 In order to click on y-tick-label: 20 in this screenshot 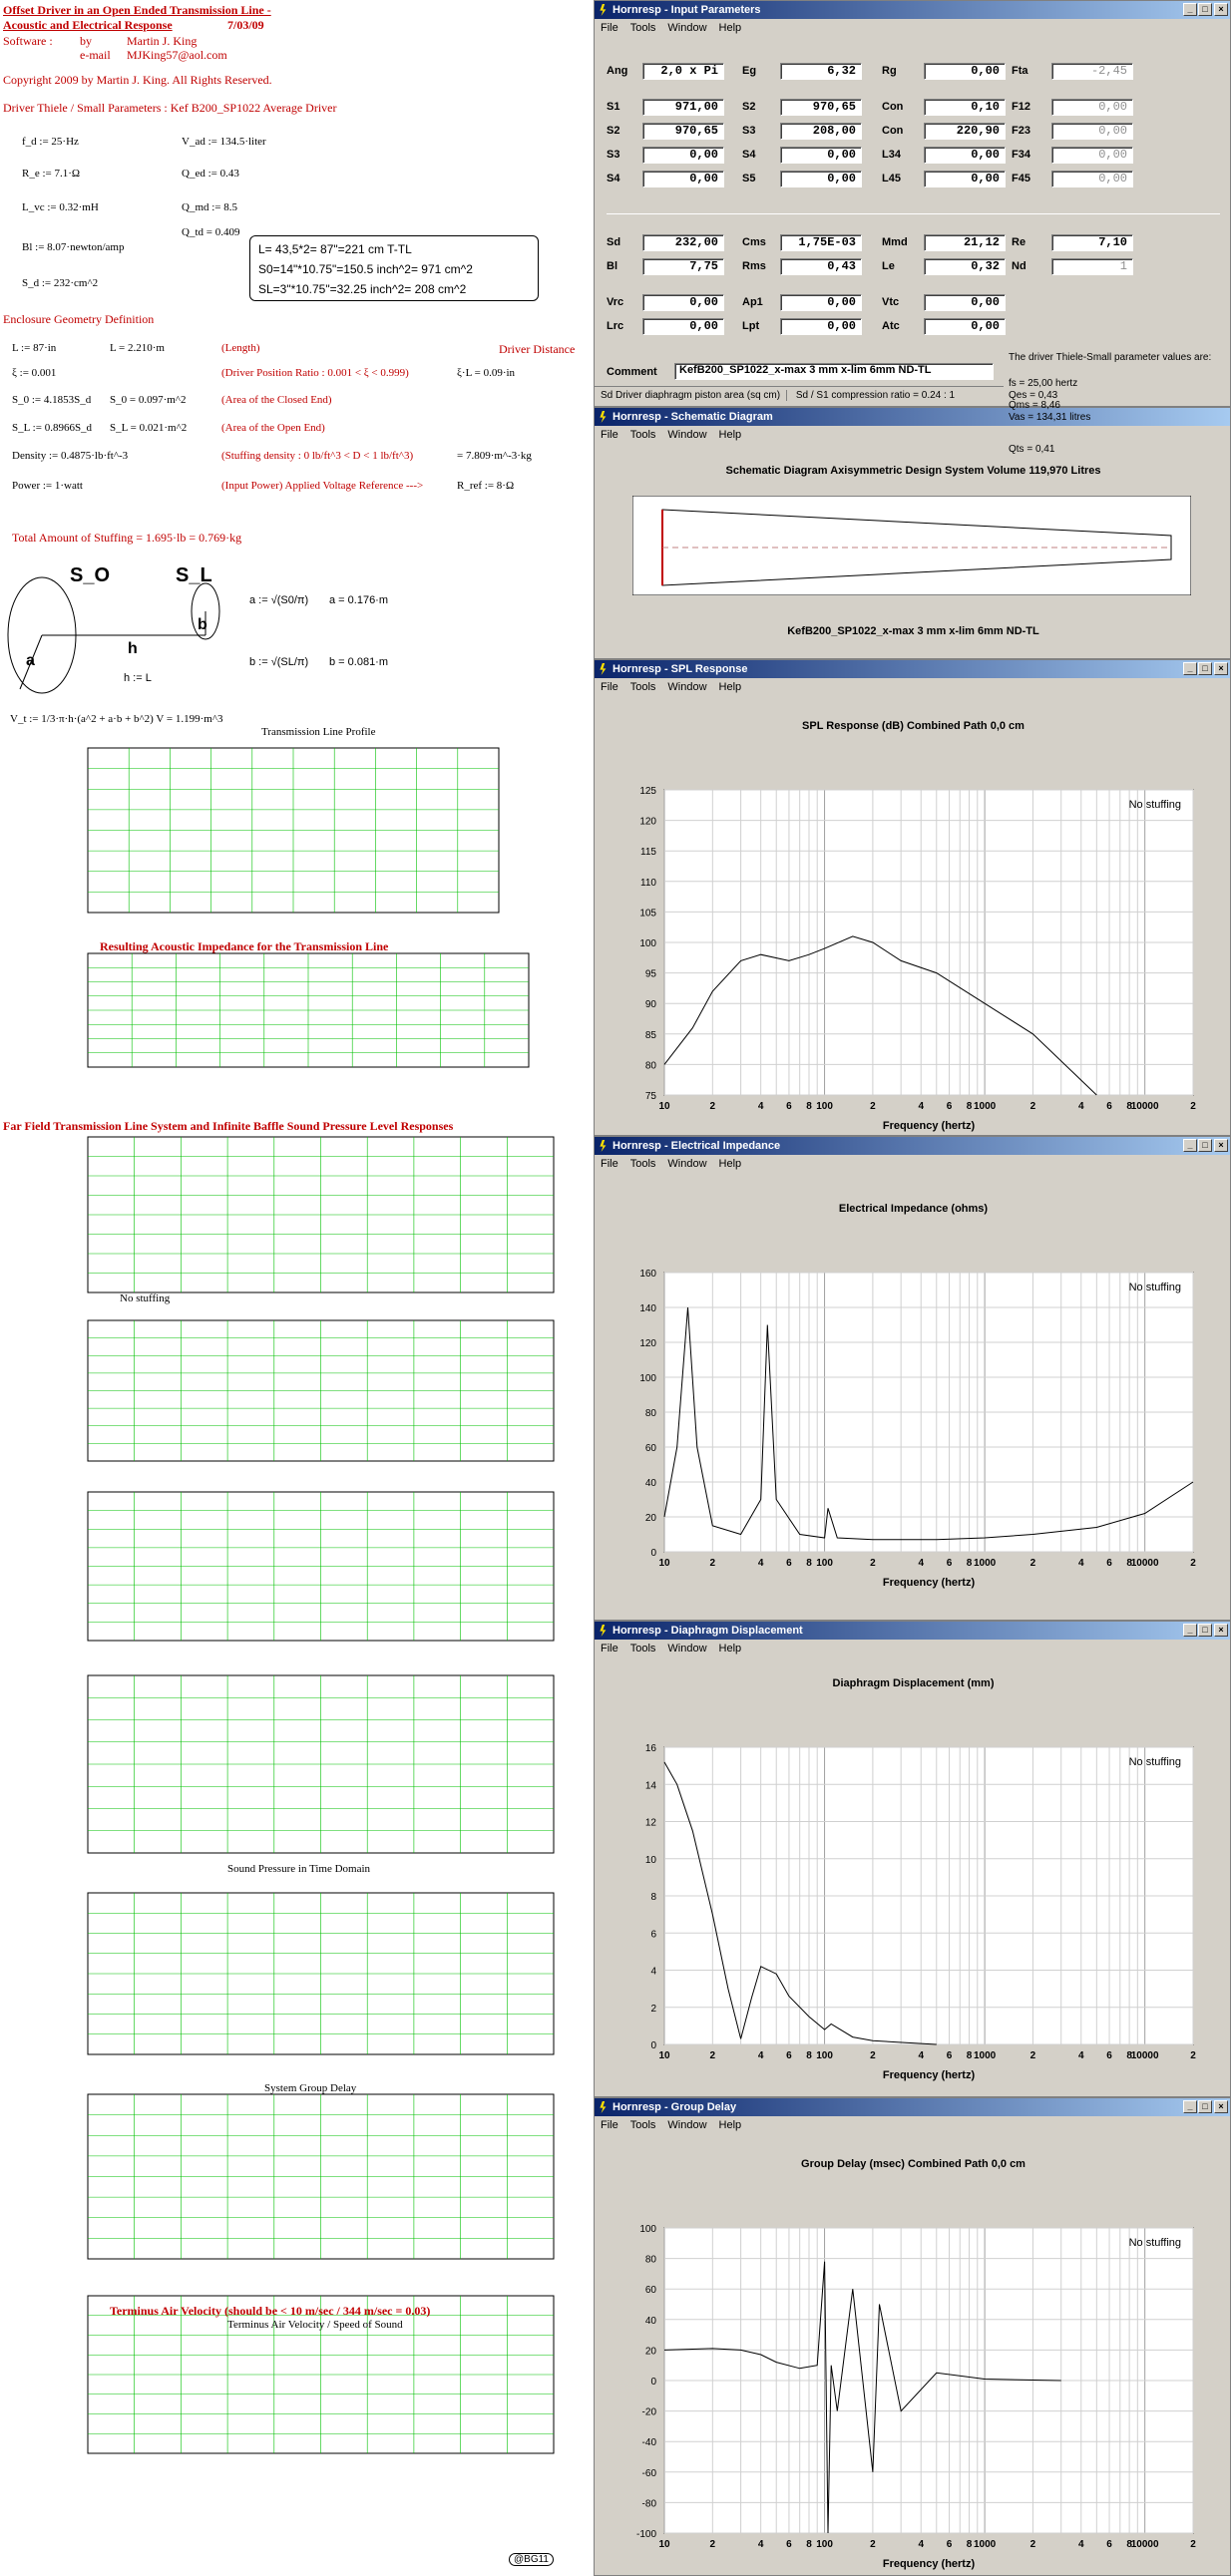, I will do `click(651, 1518)`.